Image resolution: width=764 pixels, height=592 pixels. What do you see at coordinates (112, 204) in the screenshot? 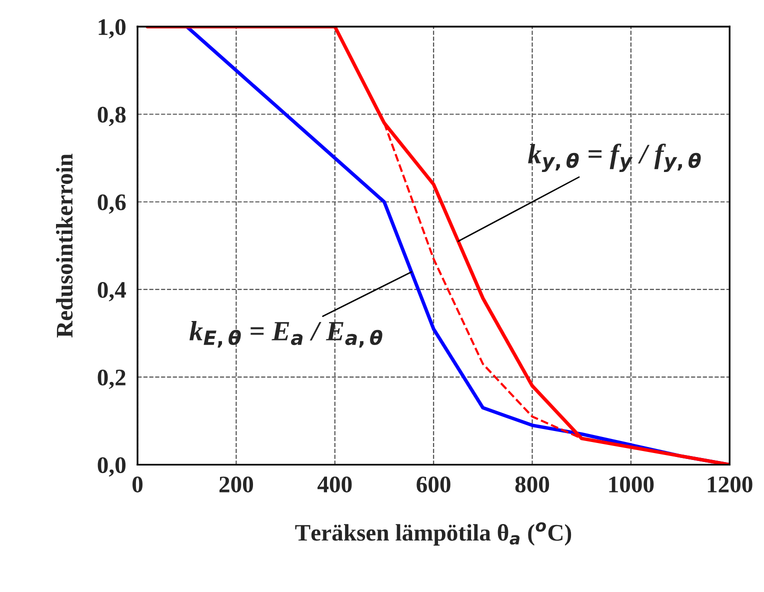
I see `y-tick-label: 0,6` at bounding box center [112, 204].